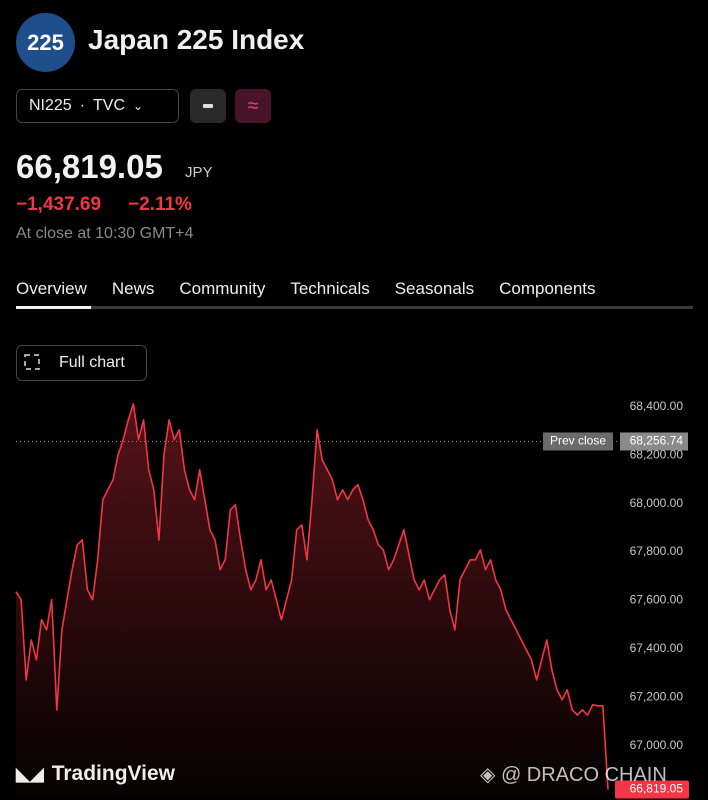 The width and height of the screenshot is (708, 800). I want to click on y-tick-label: 67,200.00, so click(657, 696).